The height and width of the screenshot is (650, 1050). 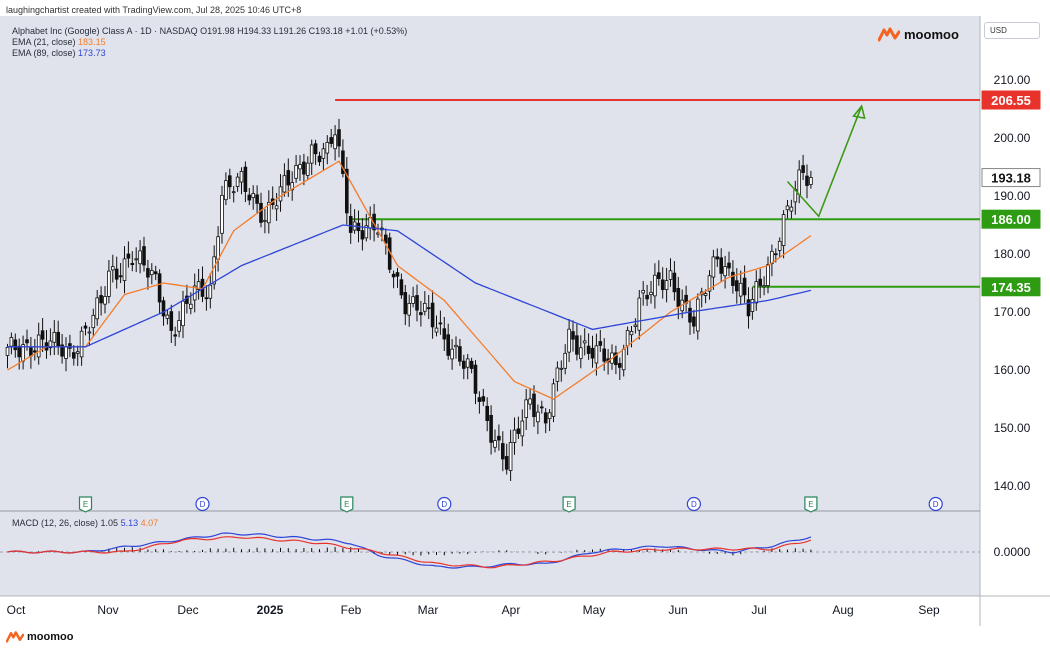 I want to click on x-tick-label-10: Aug, so click(x=842, y=610).